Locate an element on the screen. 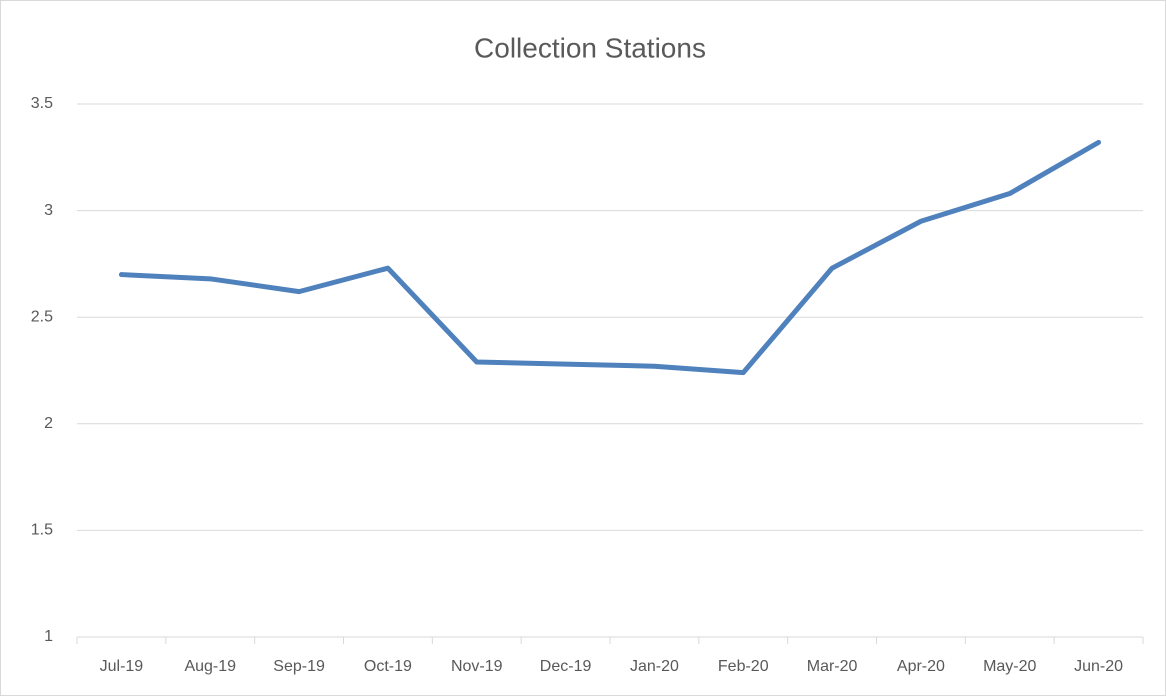 The image size is (1166, 696). x-tick-label: Feb-20 is located at coordinates (743, 666).